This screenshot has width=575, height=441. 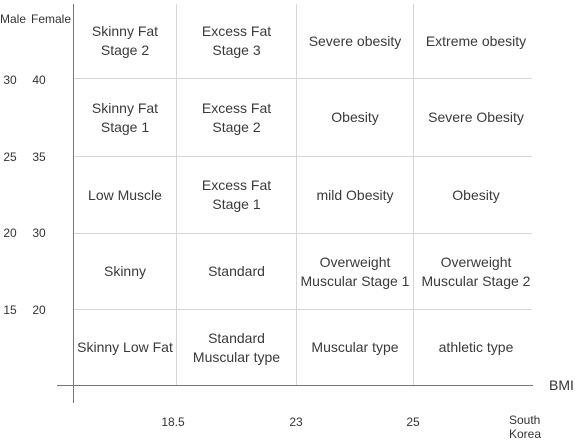 I want to click on x-axis, so click(x=295, y=385).